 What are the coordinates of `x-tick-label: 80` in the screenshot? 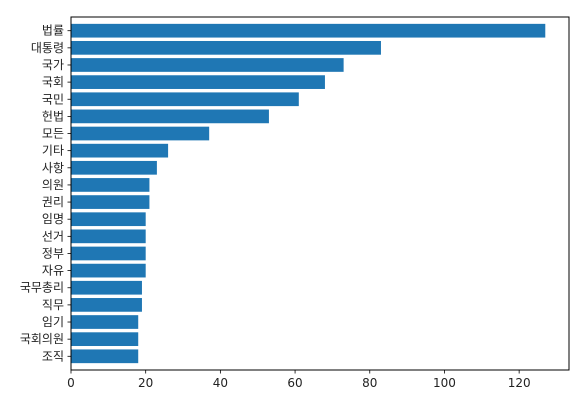 It's located at (369, 383).